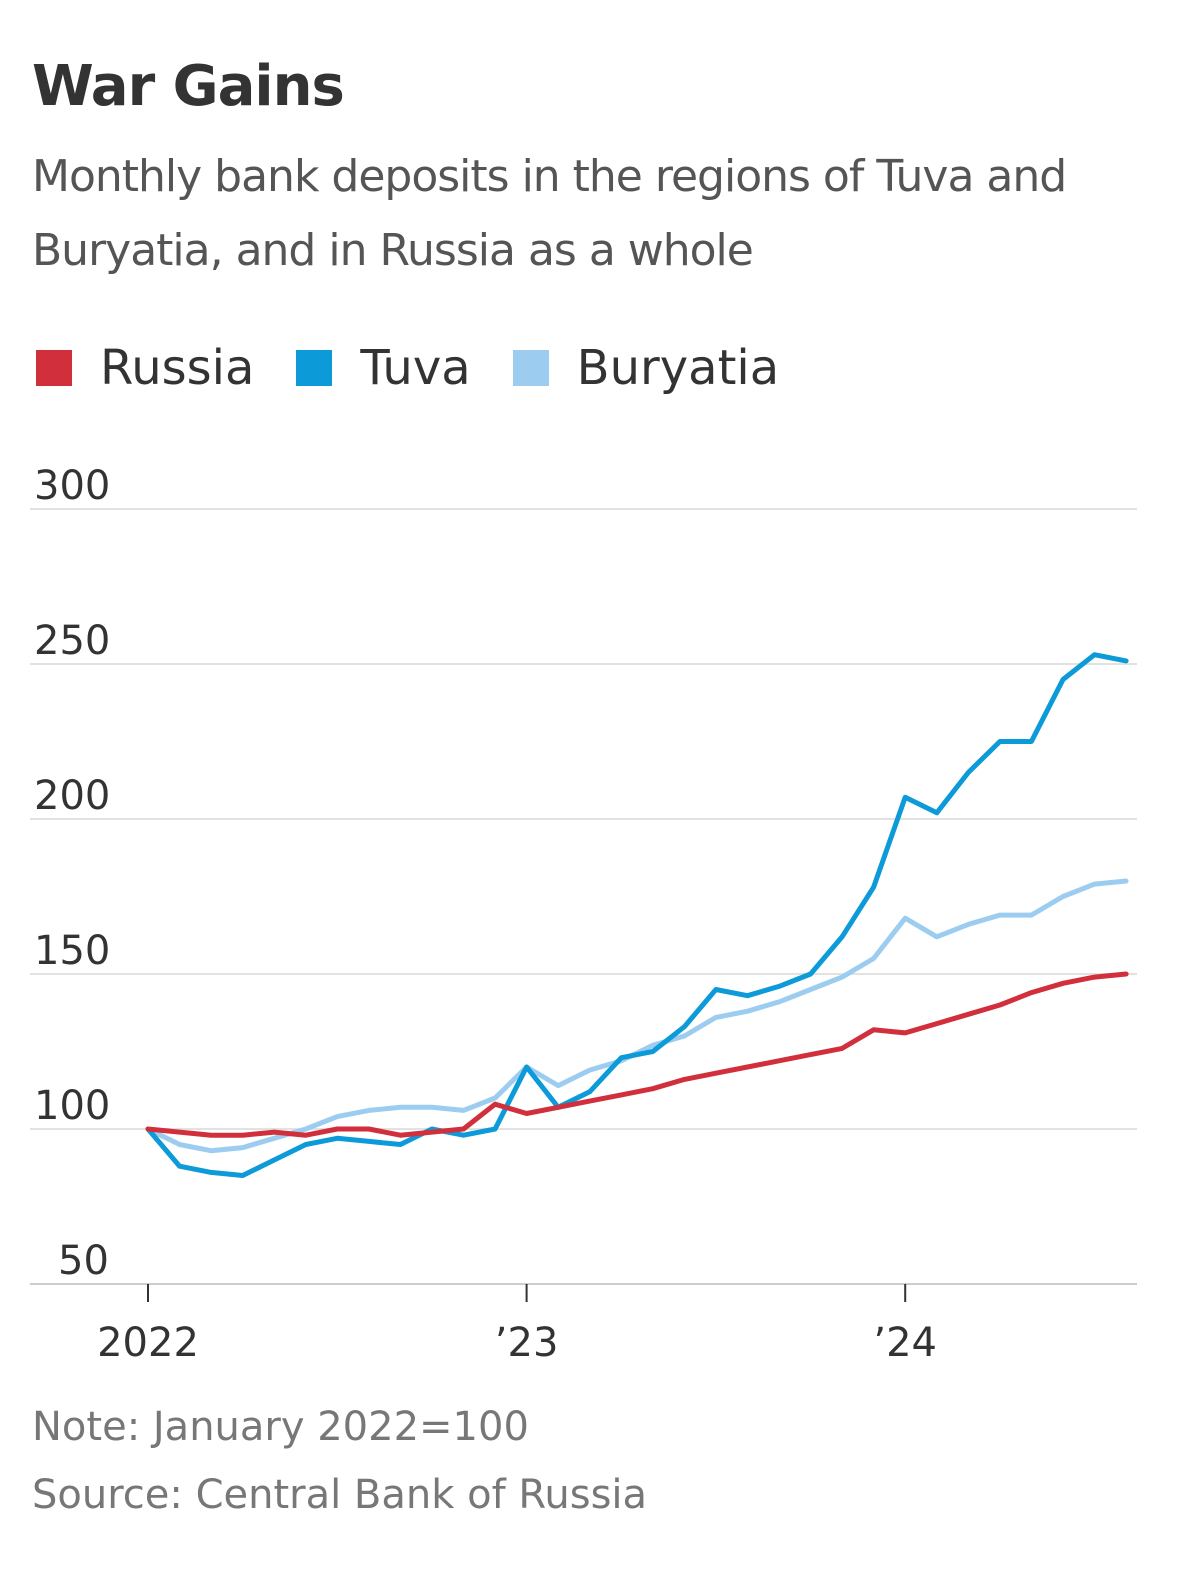  I want to click on x-axis: 2022 ’23 ’24, so click(517, 1325).